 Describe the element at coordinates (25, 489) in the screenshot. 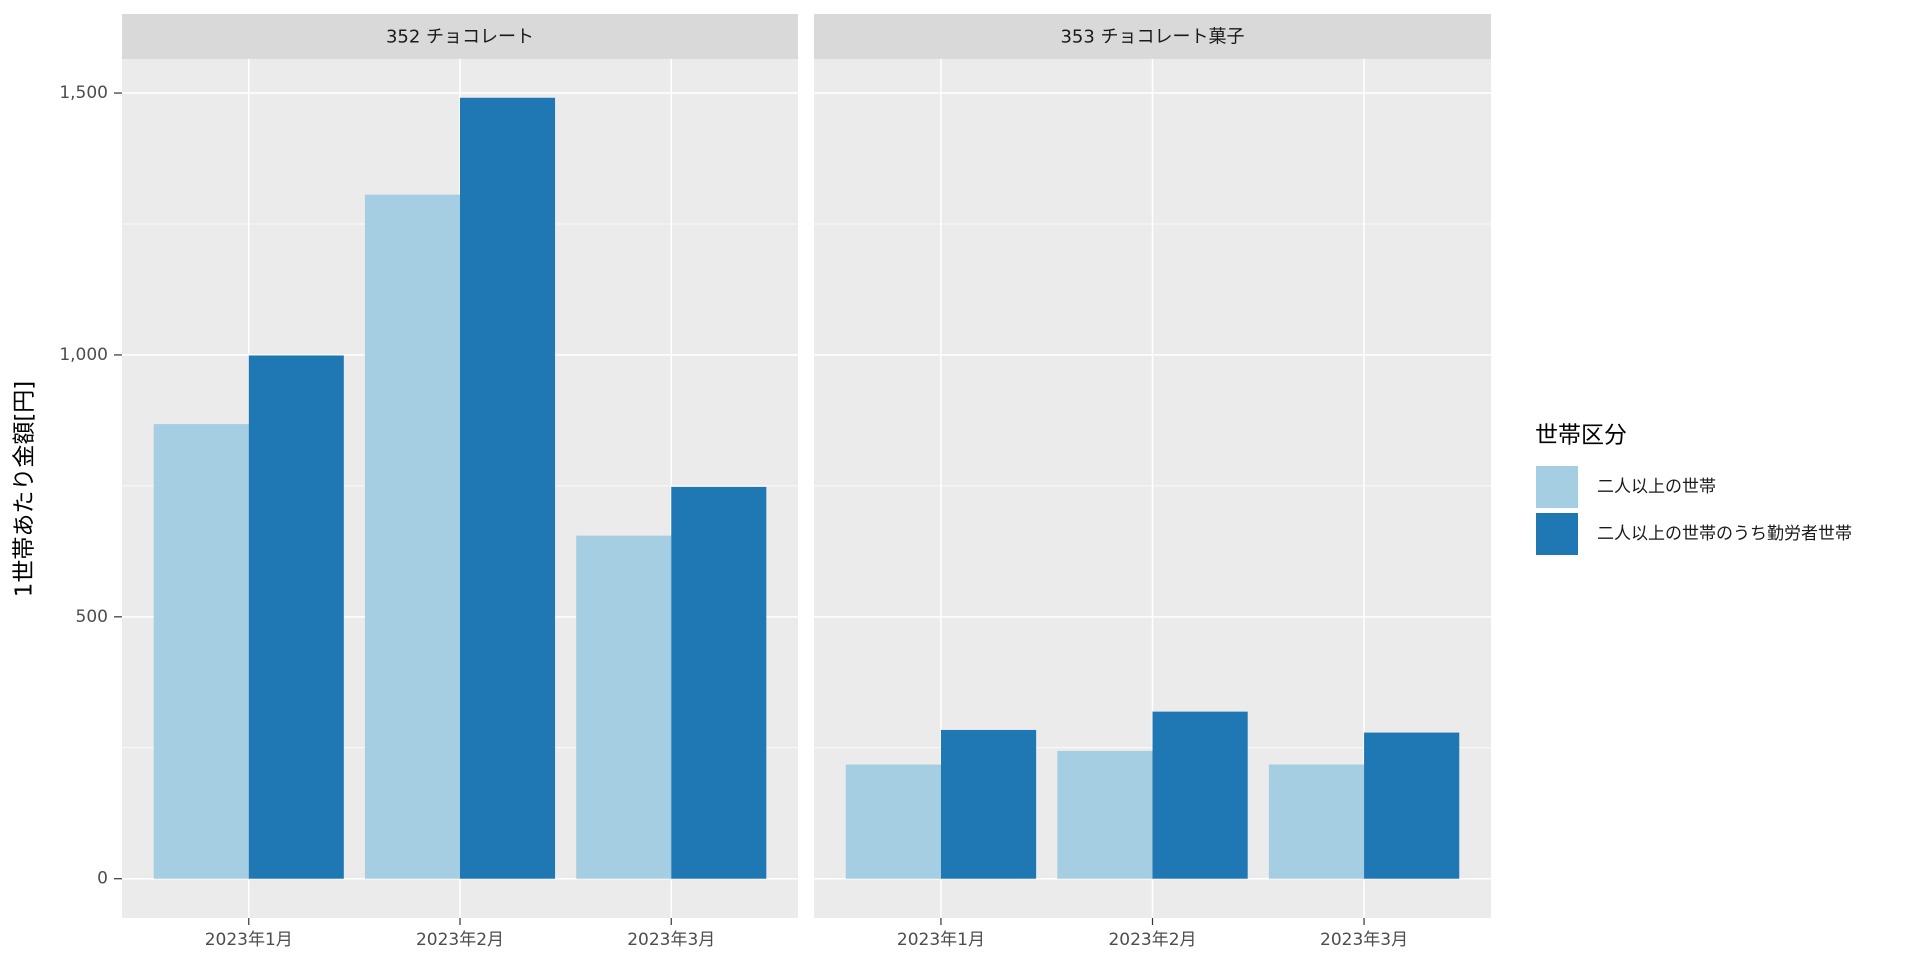

I see `y-axis-label: 1世帯あたり金額[円]` at that location.